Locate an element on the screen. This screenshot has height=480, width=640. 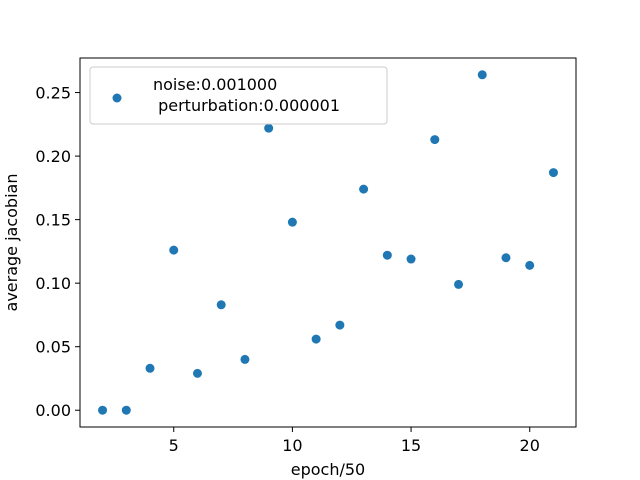
y-axis-label: average jacobian is located at coordinates (11, 243).